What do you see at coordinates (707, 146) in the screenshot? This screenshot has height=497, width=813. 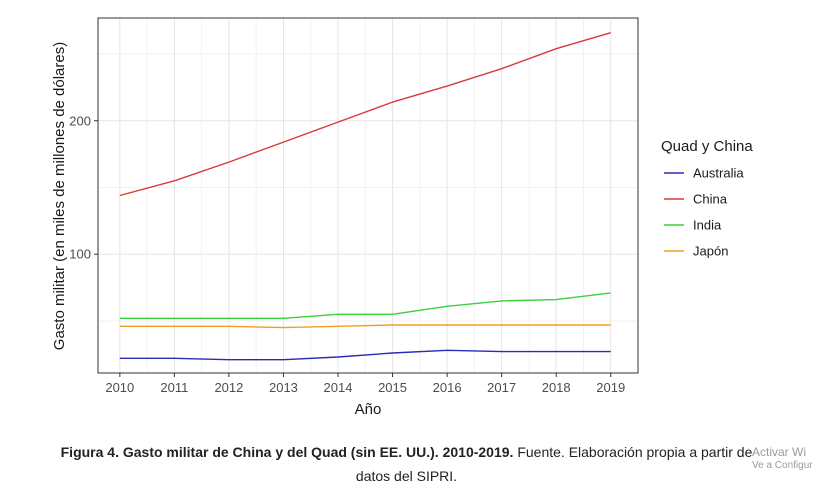 I see `legend-title: Quad y China` at bounding box center [707, 146].